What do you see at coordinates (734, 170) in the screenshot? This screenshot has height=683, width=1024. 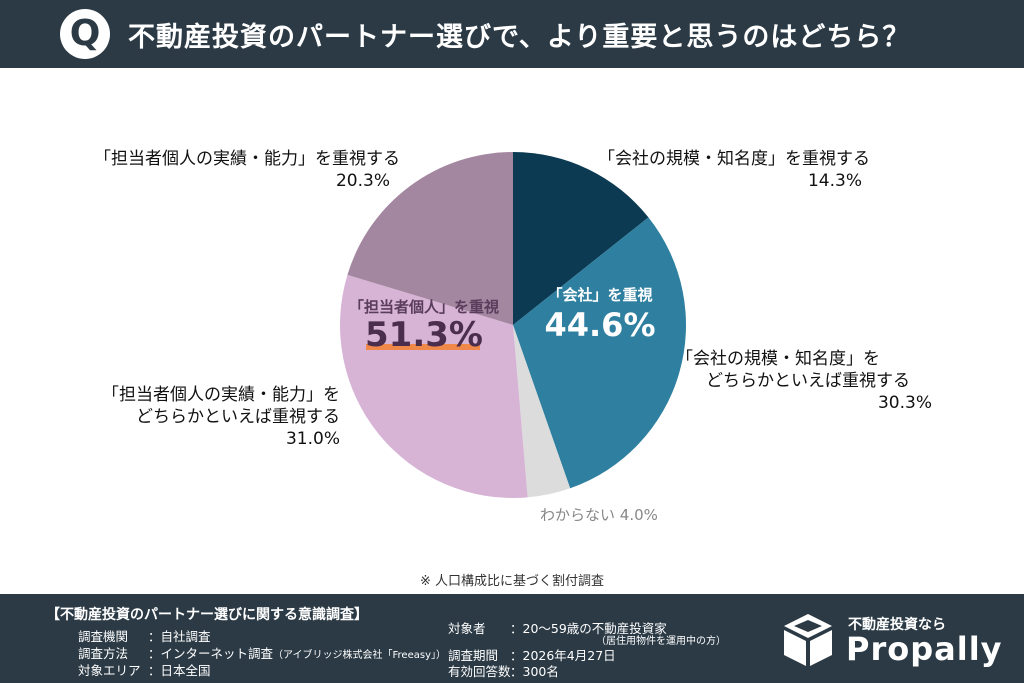 I see `slice-label-company-important: 「会社の規模・知名度」を重視する 14.3%` at bounding box center [734, 170].